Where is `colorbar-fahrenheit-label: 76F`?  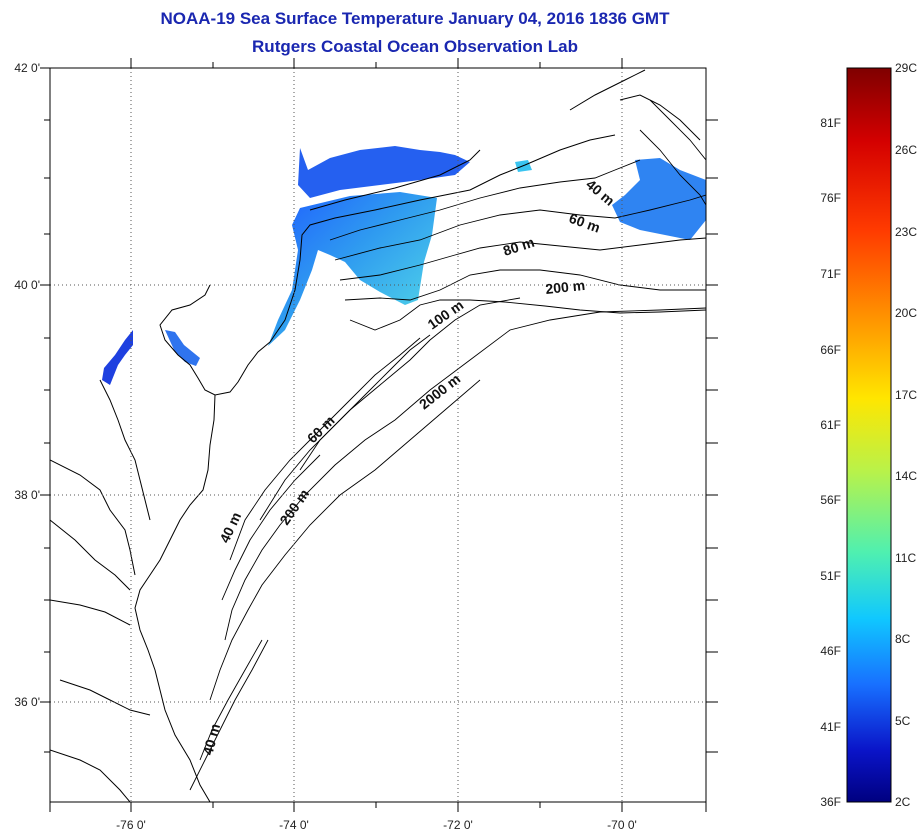 colorbar-fahrenheit-label: 76F is located at coordinates (830, 198).